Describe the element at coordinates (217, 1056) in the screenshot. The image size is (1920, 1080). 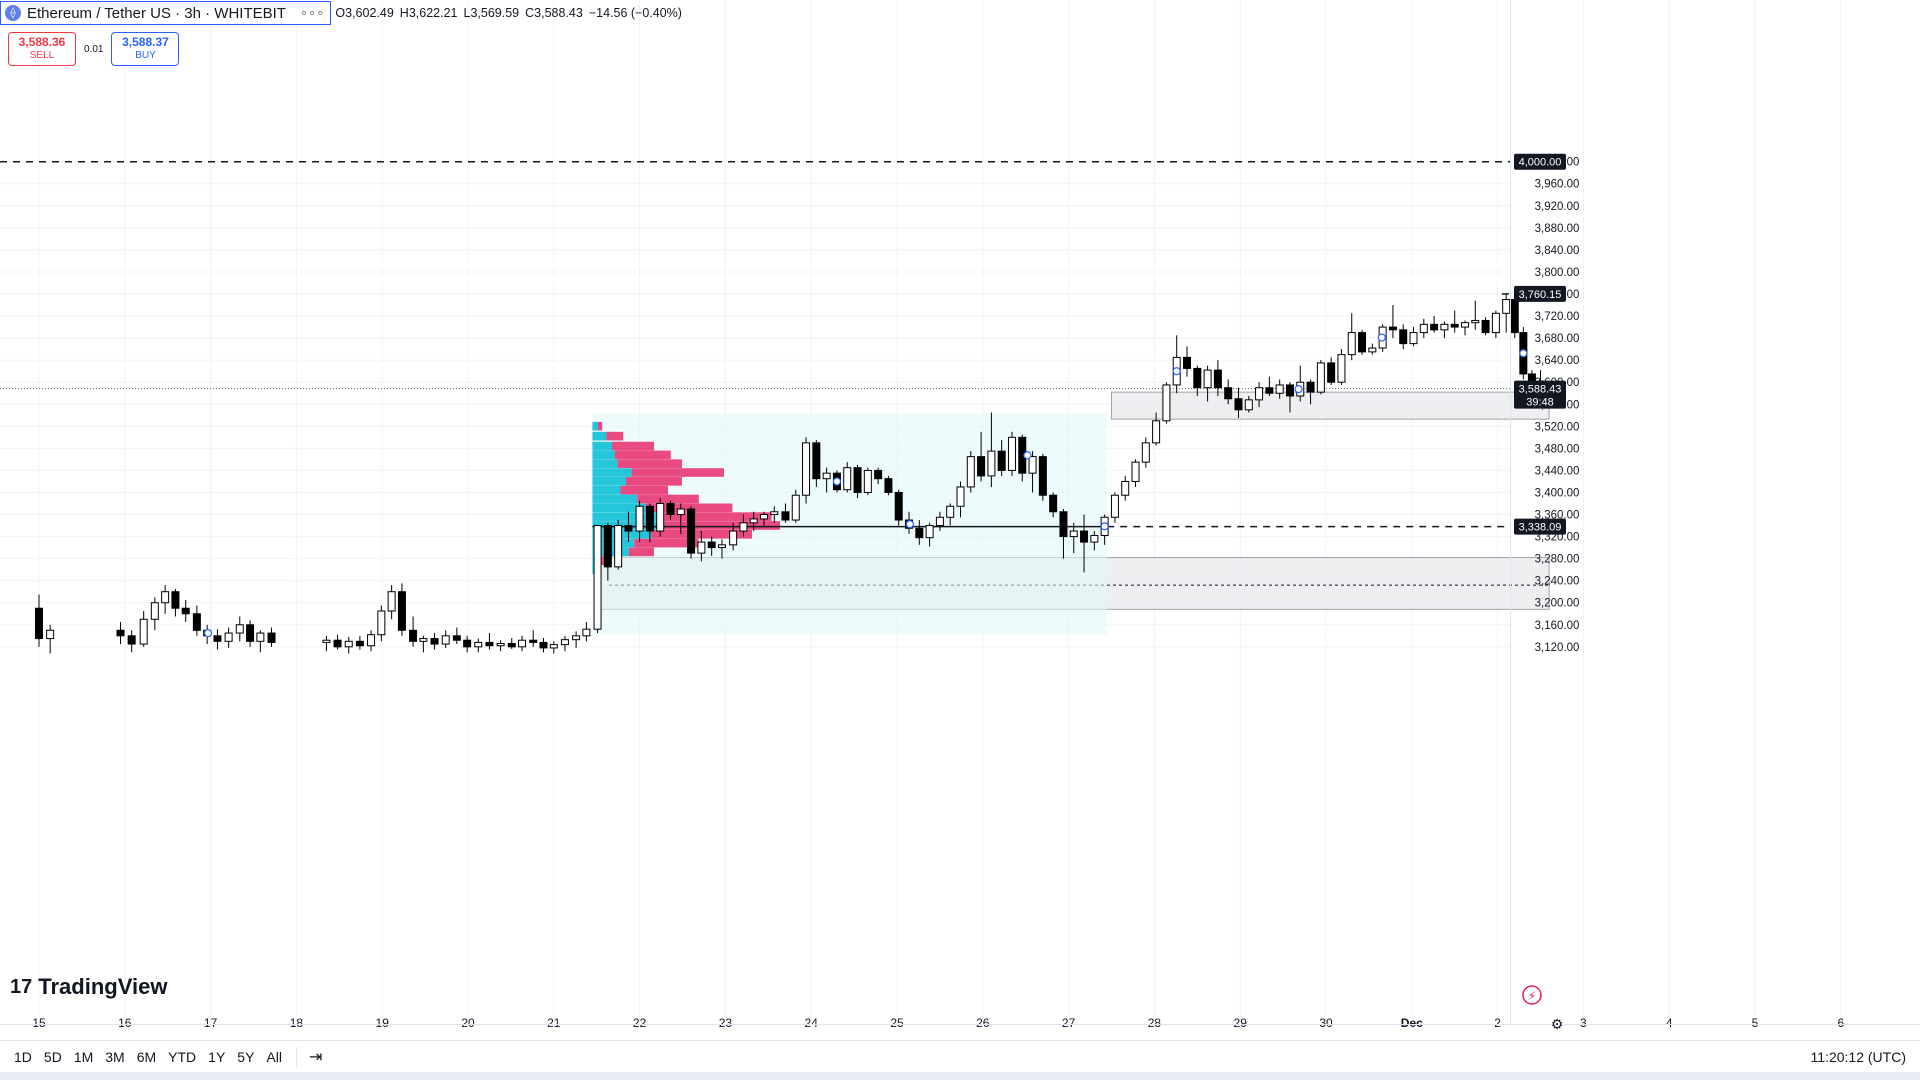
I see `range-1y-button: 1Y` at that location.